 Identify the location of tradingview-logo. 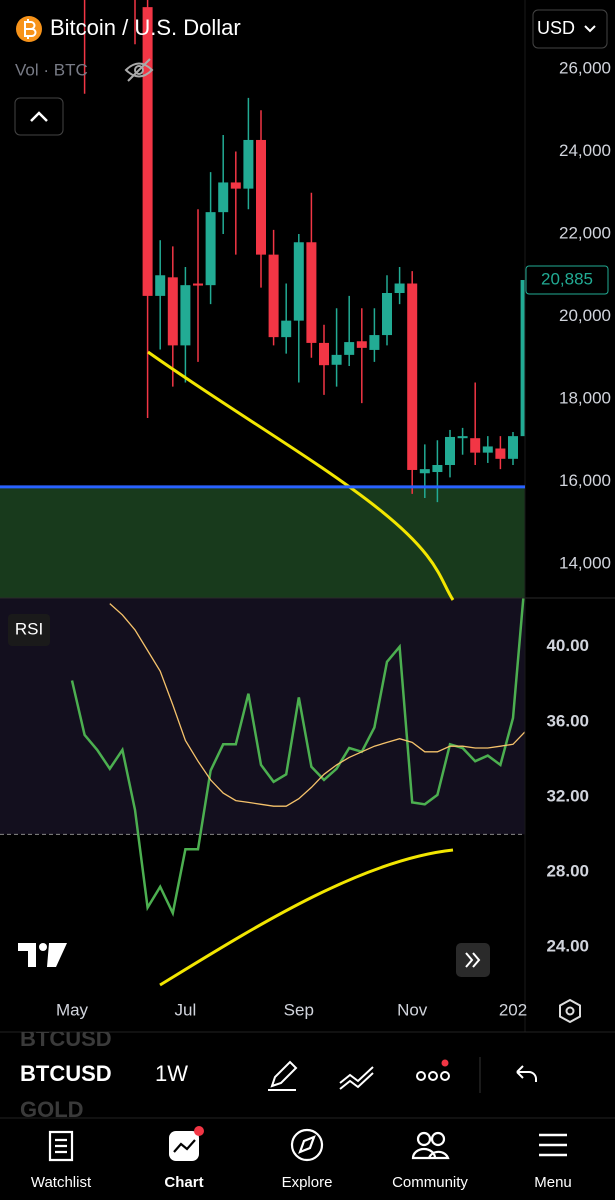
(42, 955).